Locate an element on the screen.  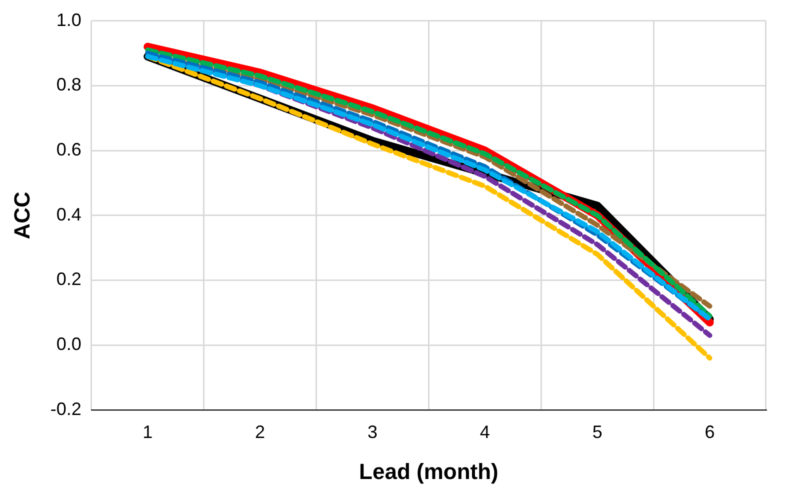
y-tick-label: -0.2 is located at coordinates (66, 408).